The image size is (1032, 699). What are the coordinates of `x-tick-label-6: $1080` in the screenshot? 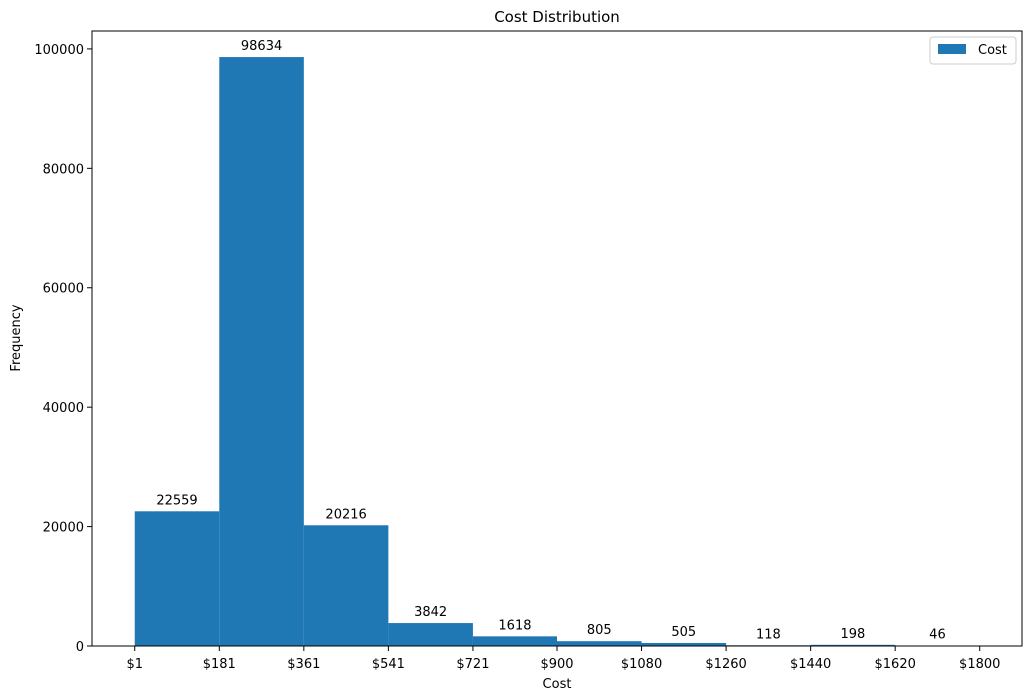 It's located at (641, 664).